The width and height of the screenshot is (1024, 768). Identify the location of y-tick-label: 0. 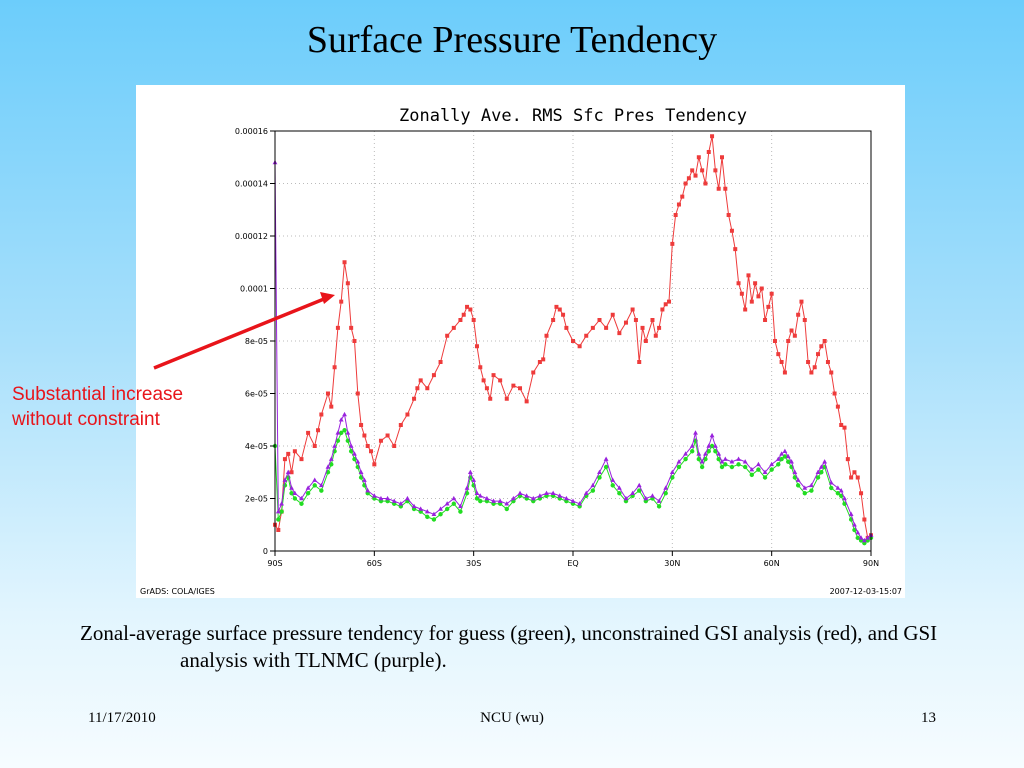
(265, 551).